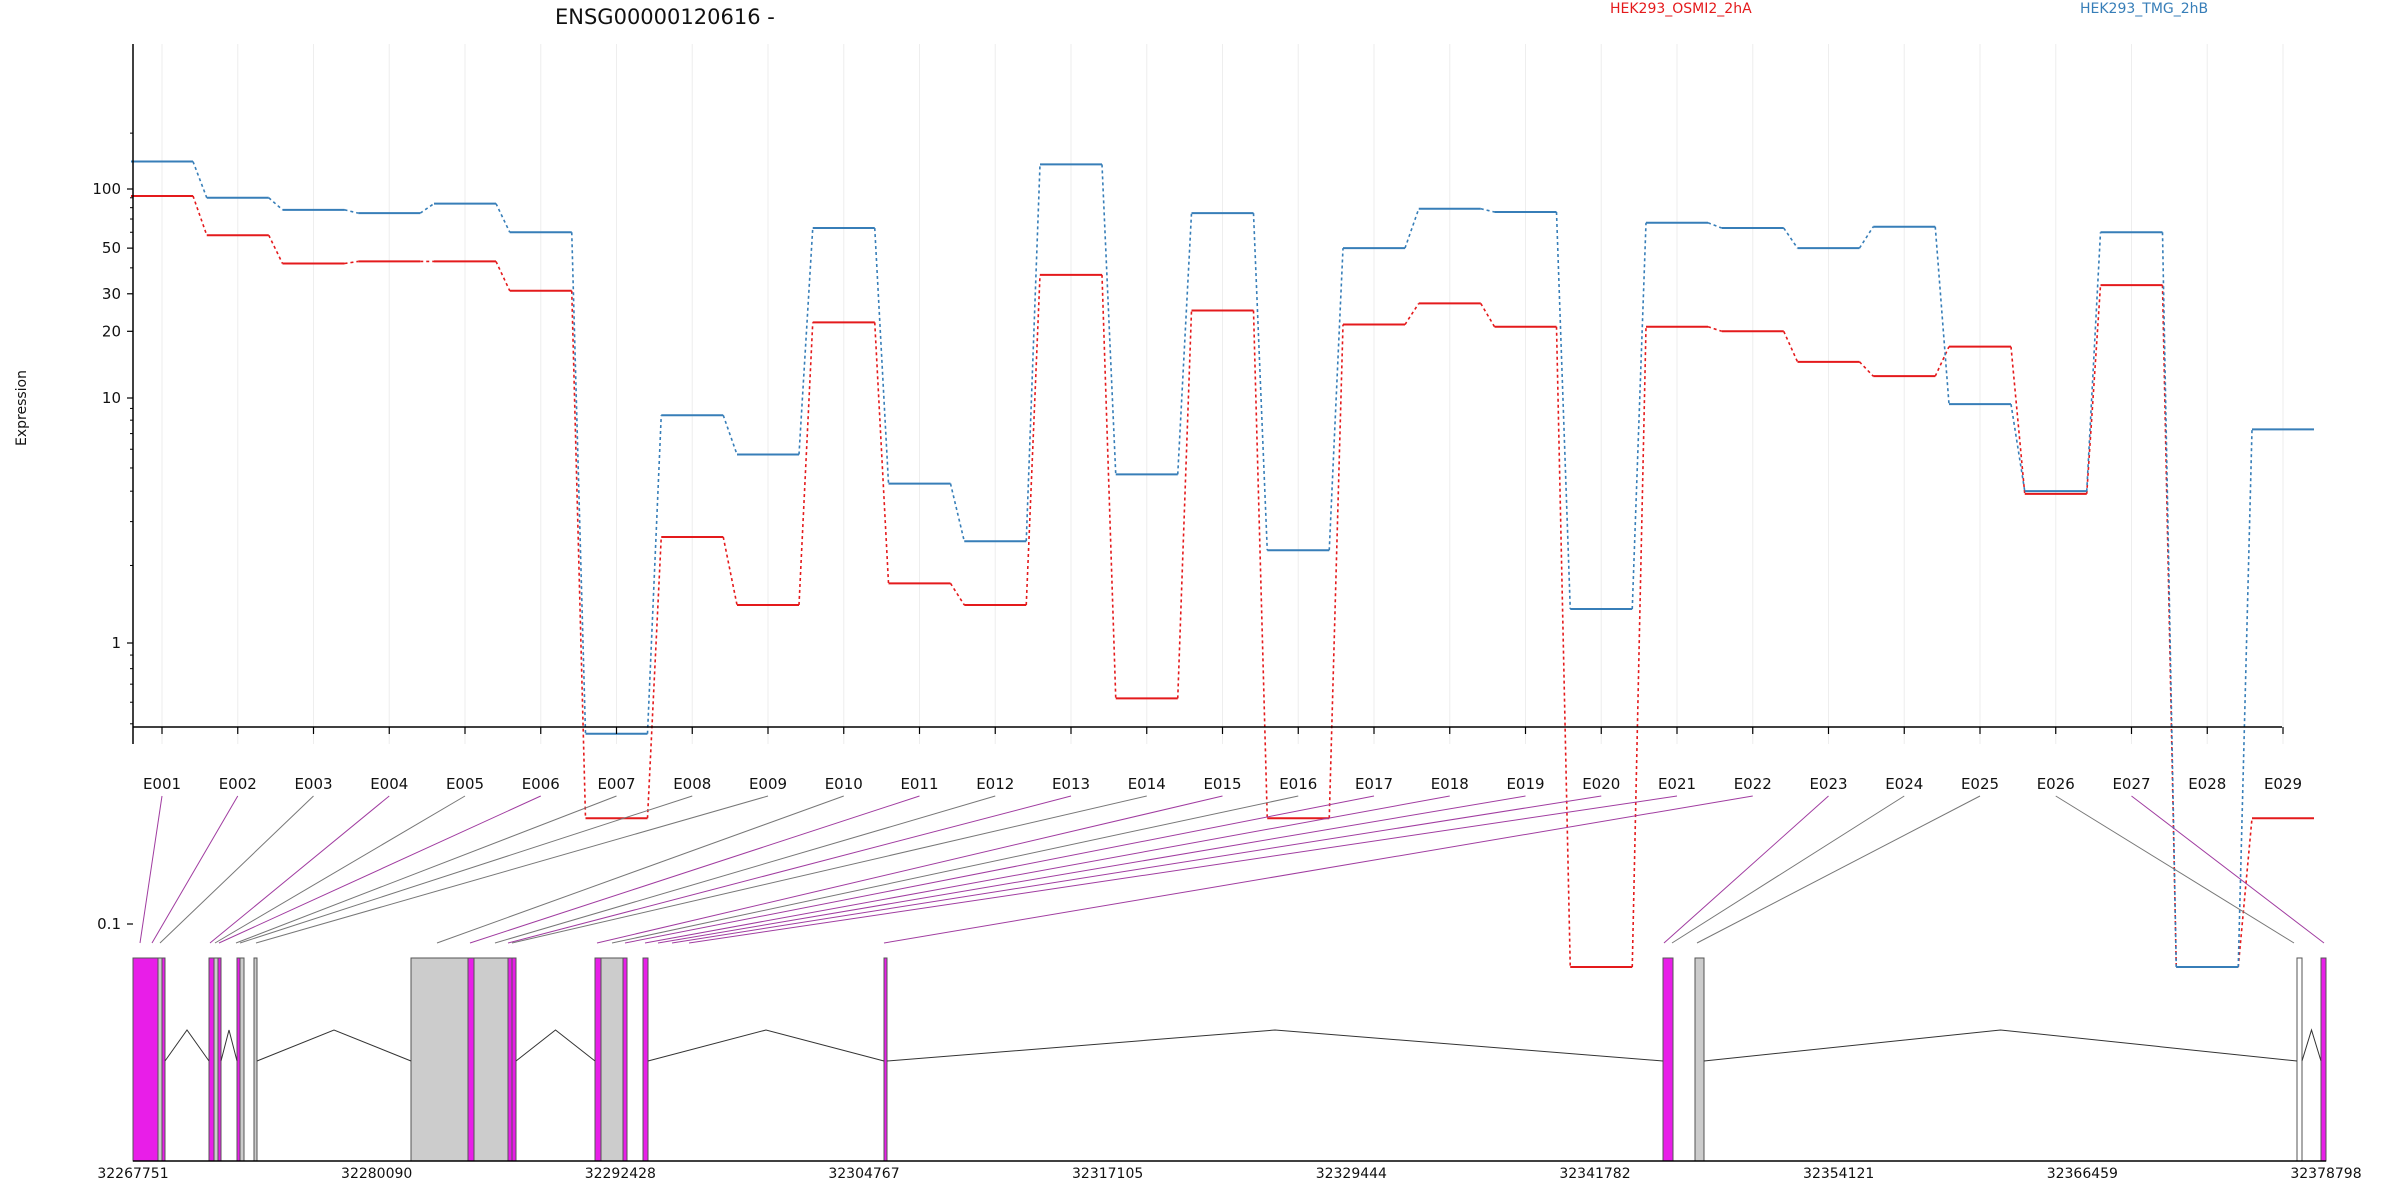 The width and height of the screenshot is (2400, 1204). Describe the element at coordinates (2207, 784) in the screenshot. I see `x-tick-label: E028` at that location.